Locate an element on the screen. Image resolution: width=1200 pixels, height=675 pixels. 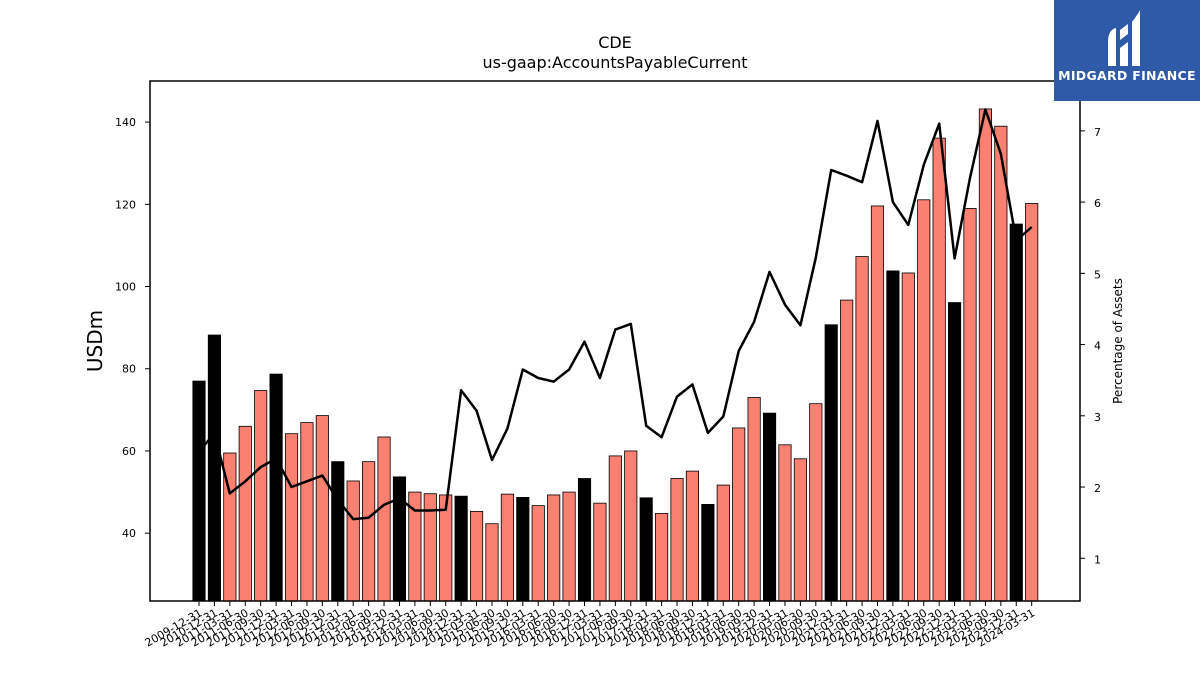
y-tick-label: 120 is located at coordinates (125, 204).